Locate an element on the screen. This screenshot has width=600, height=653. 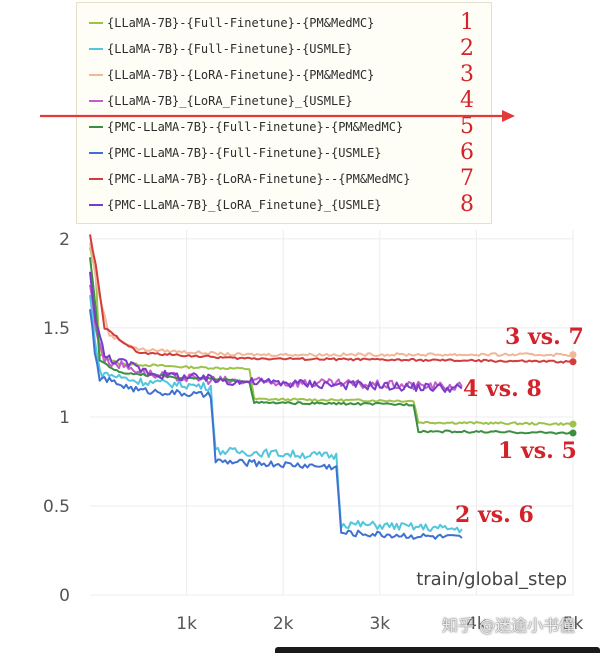
legend-number: 4 is located at coordinates (467, 100).